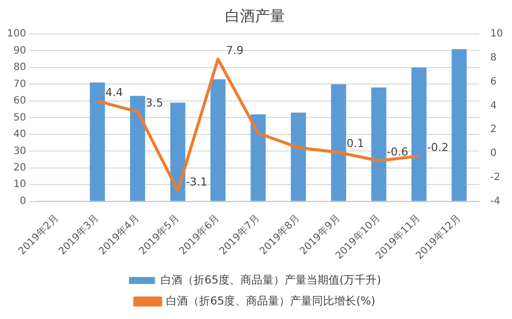 The height and width of the screenshot is (319, 512). I want to click on y-tick-label: 70, so click(19, 84).